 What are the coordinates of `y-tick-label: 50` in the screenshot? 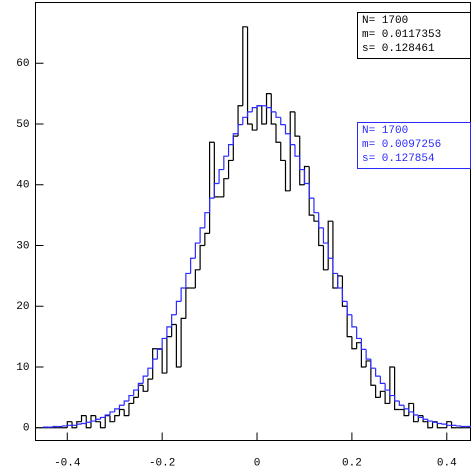 It's located at (22, 125).